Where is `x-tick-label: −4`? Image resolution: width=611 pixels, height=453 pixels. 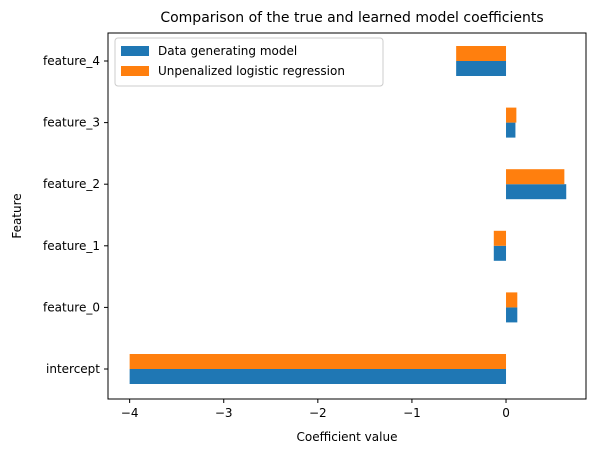
x-tick-label: −4 is located at coordinates (130, 413).